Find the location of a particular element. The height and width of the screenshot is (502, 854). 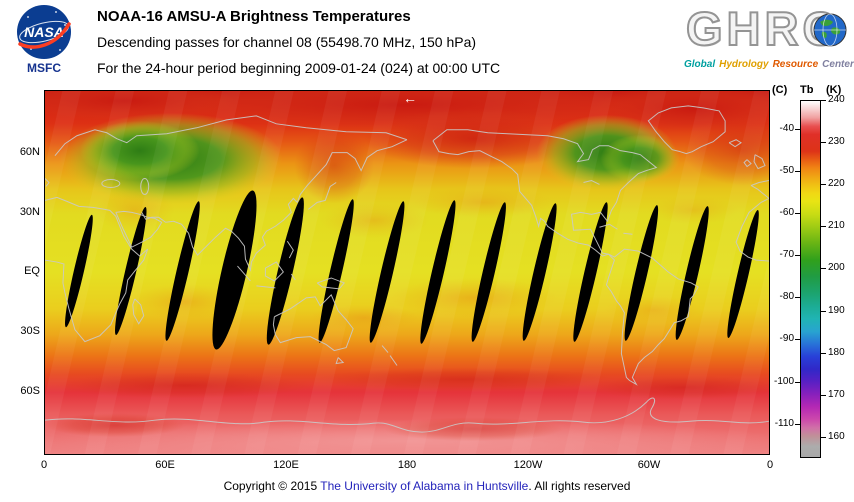

lat-label: EQ is located at coordinates (32, 271).